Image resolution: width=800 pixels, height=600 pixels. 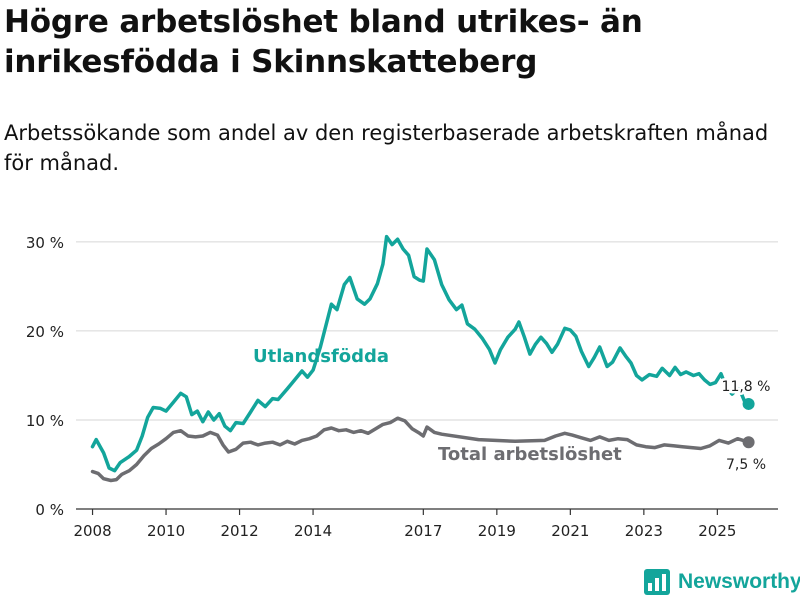 I want to click on end-value-total: 7,5 %, so click(x=746, y=465).